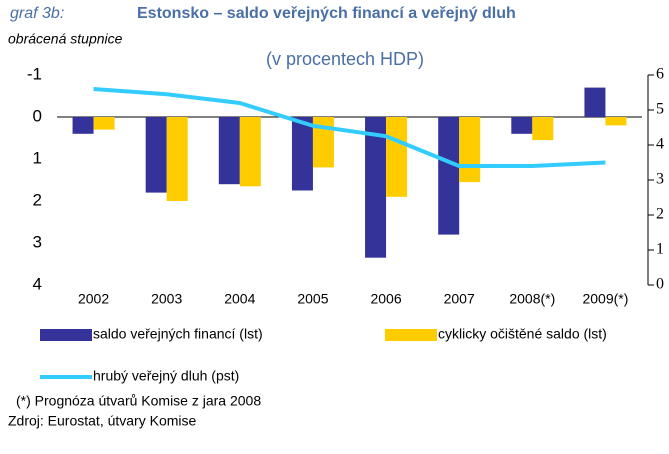  I want to click on y2-tick-label: 1, so click(660, 249).